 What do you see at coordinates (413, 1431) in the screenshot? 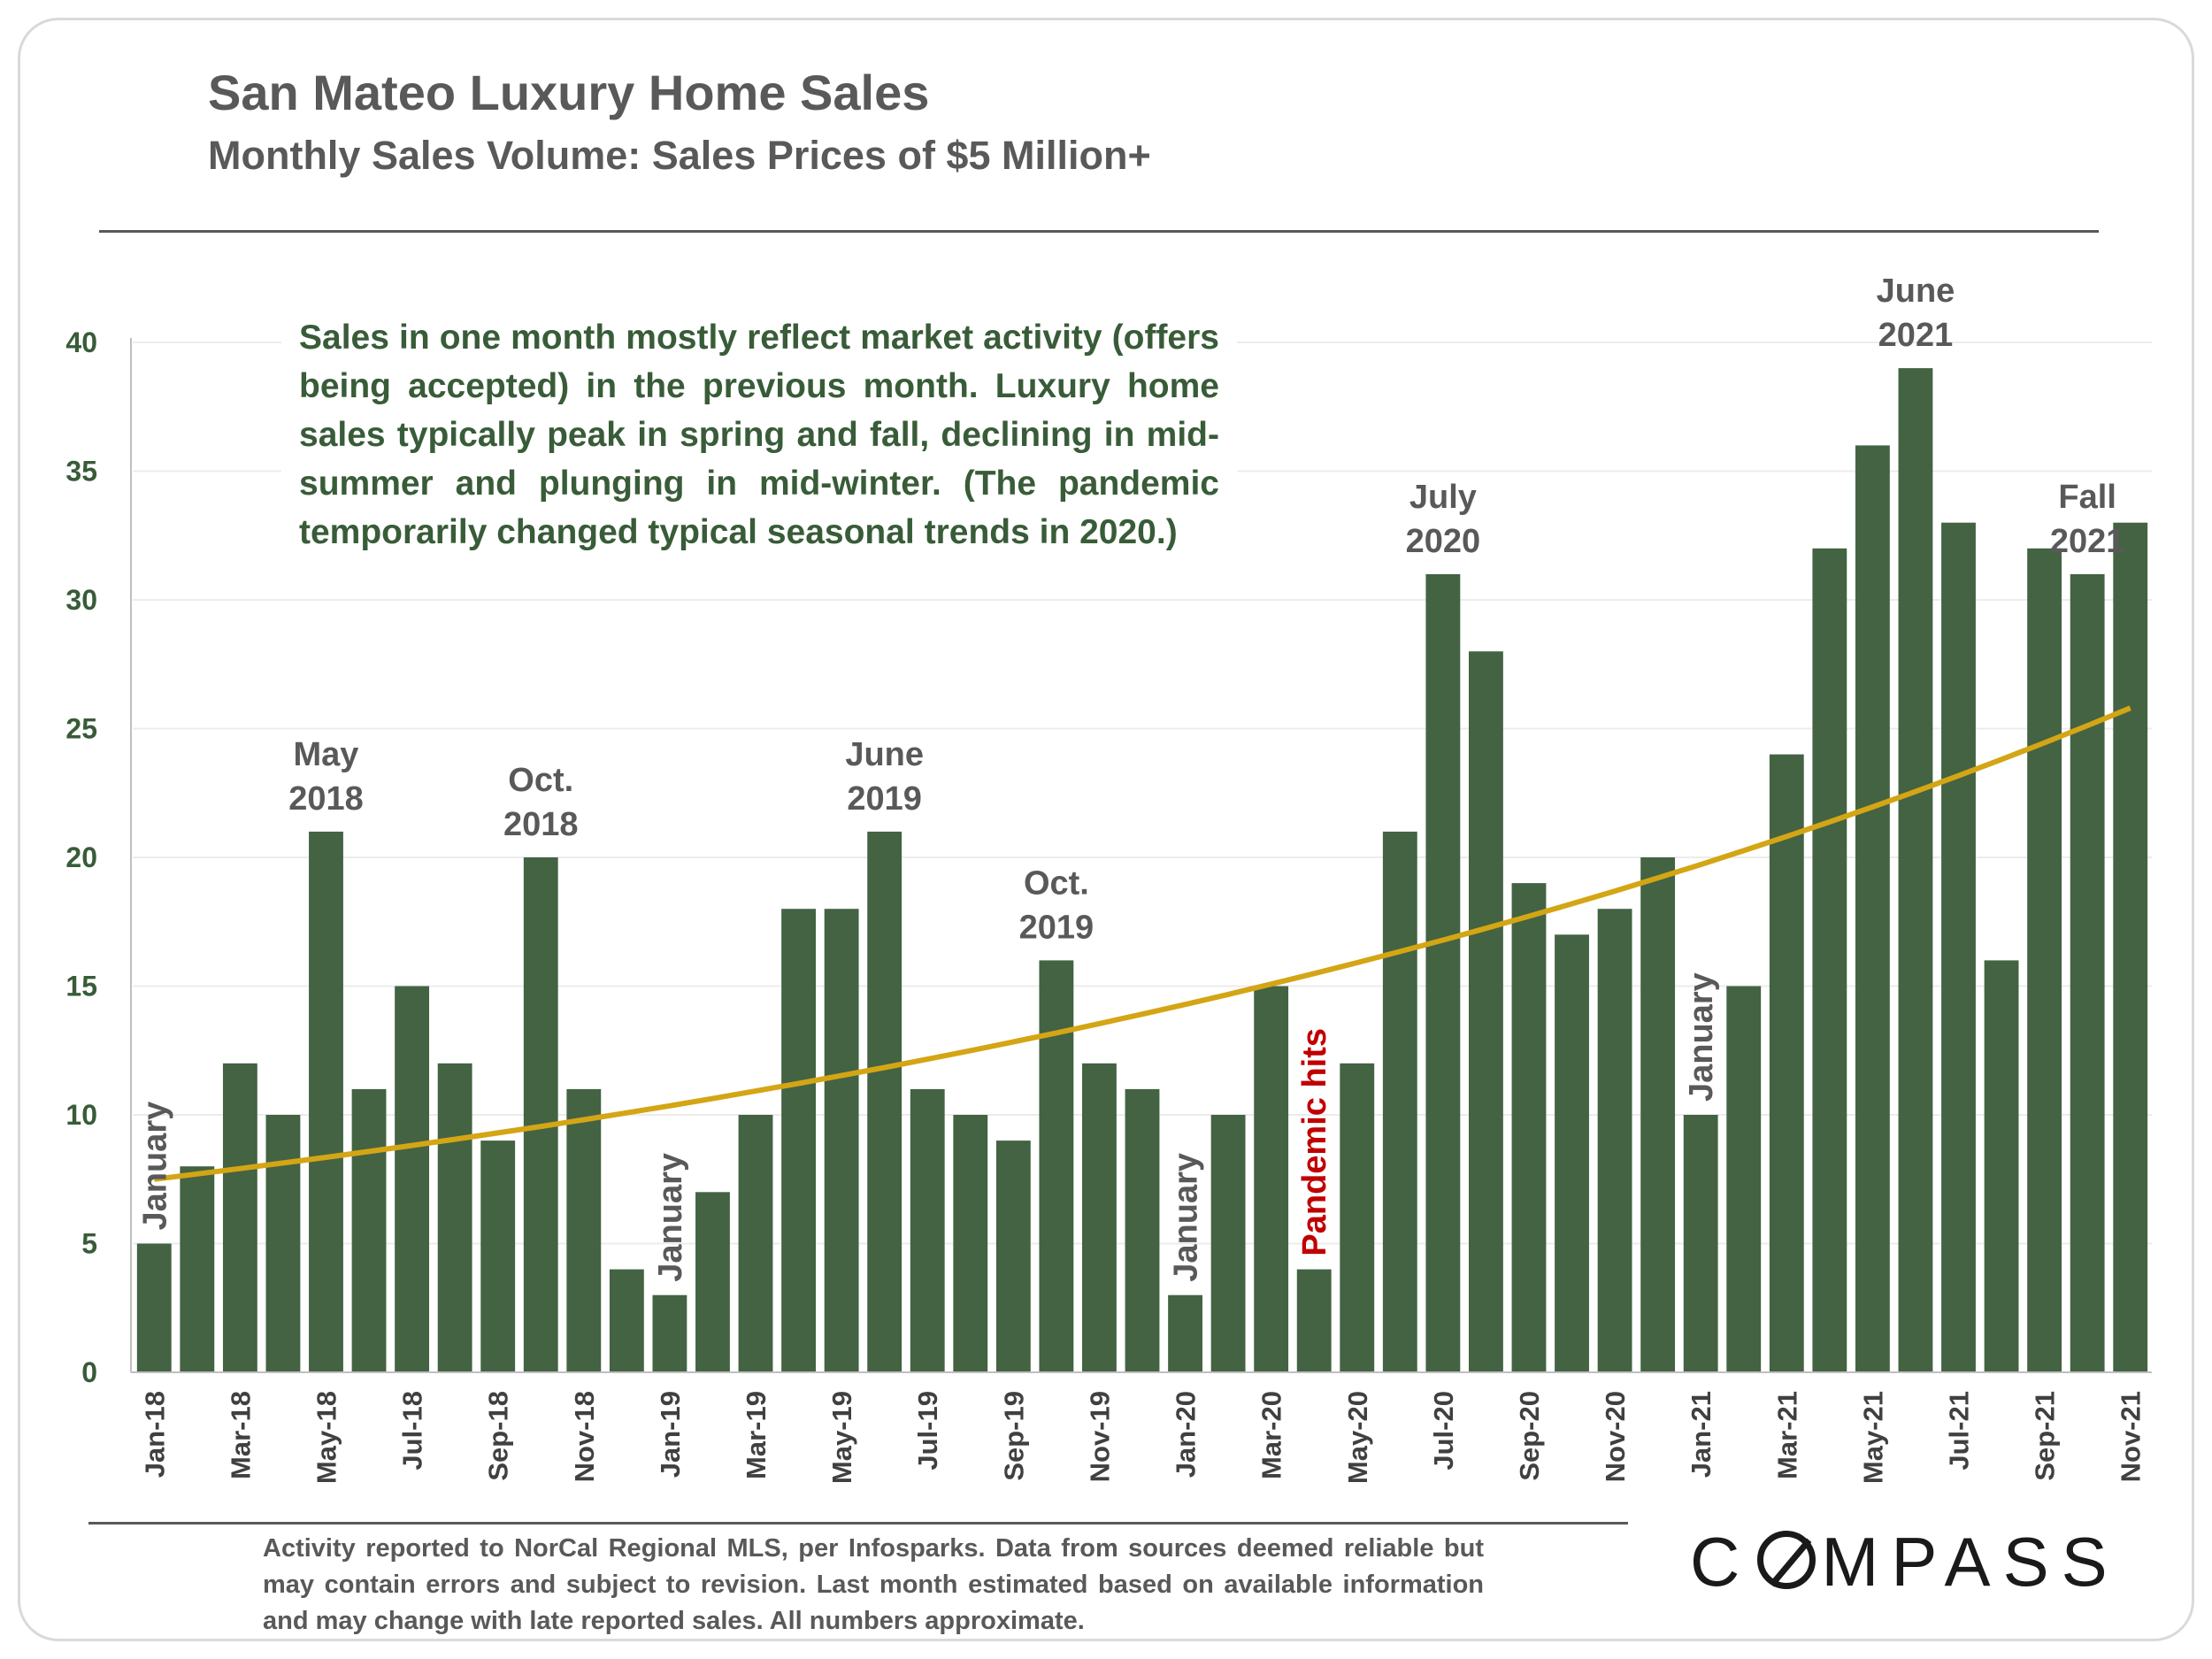
I see `x-tick-label: Jul-18` at bounding box center [413, 1431].